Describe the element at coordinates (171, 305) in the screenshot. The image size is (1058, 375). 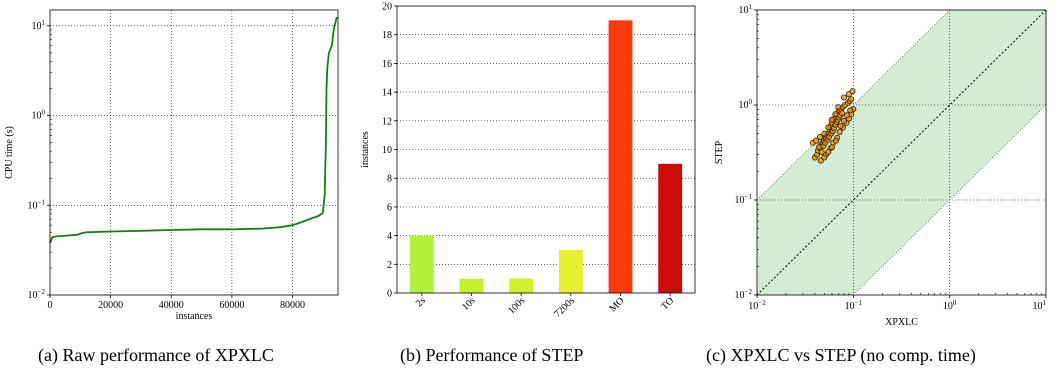
I see `x-tick-label: 40000` at that location.